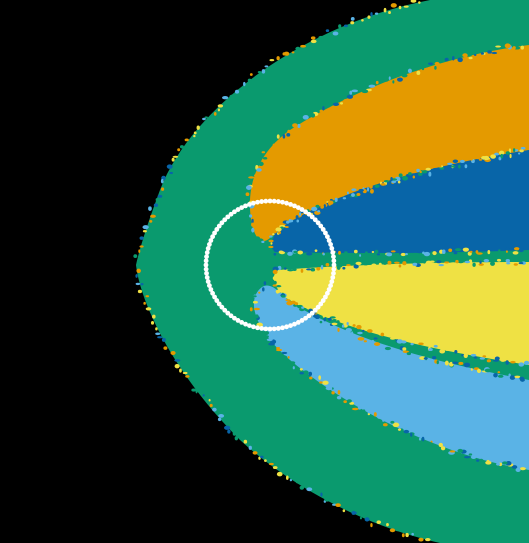  What do you see at coordinates (270, 265) in the screenshot?
I see `dotted-circle` at bounding box center [270, 265].